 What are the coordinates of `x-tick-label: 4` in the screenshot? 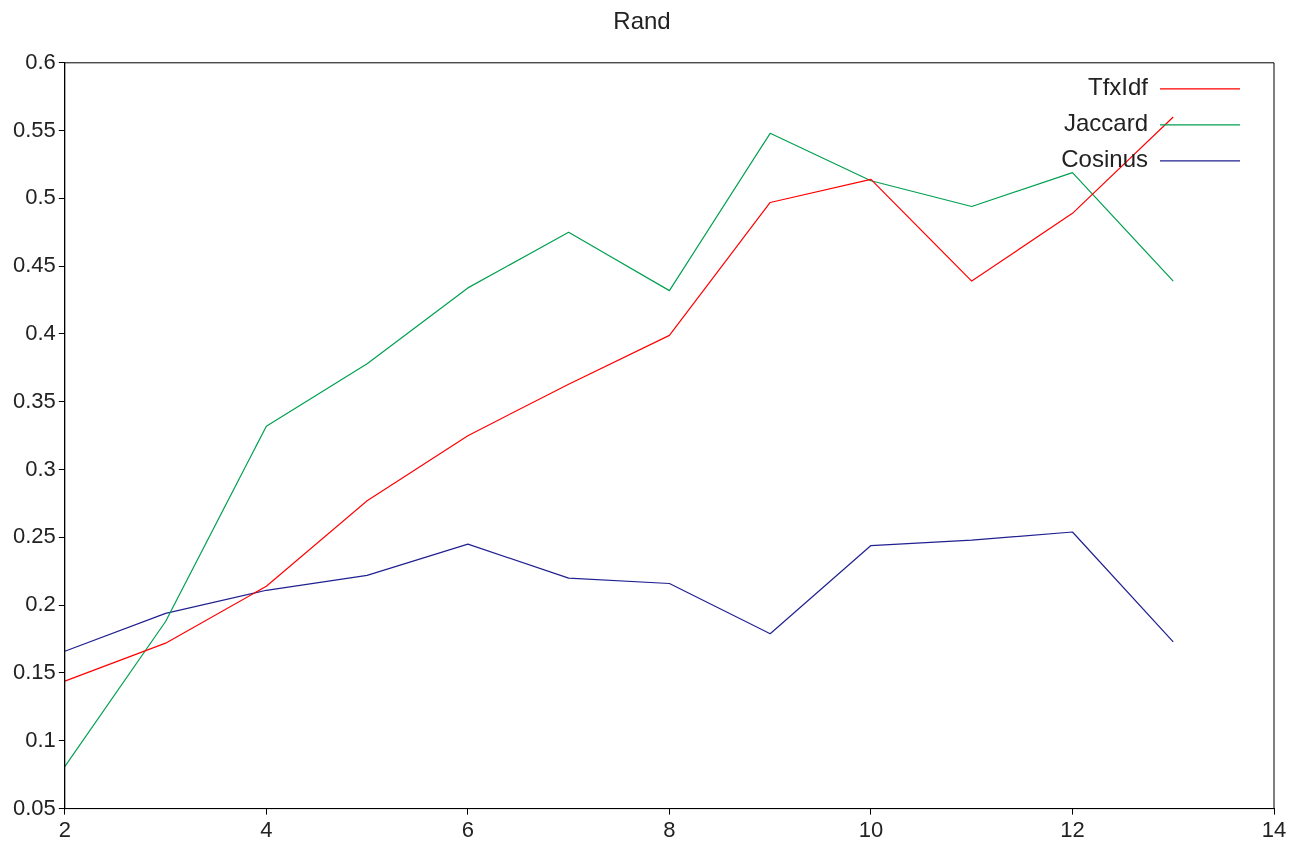 It's located at (266, 829).